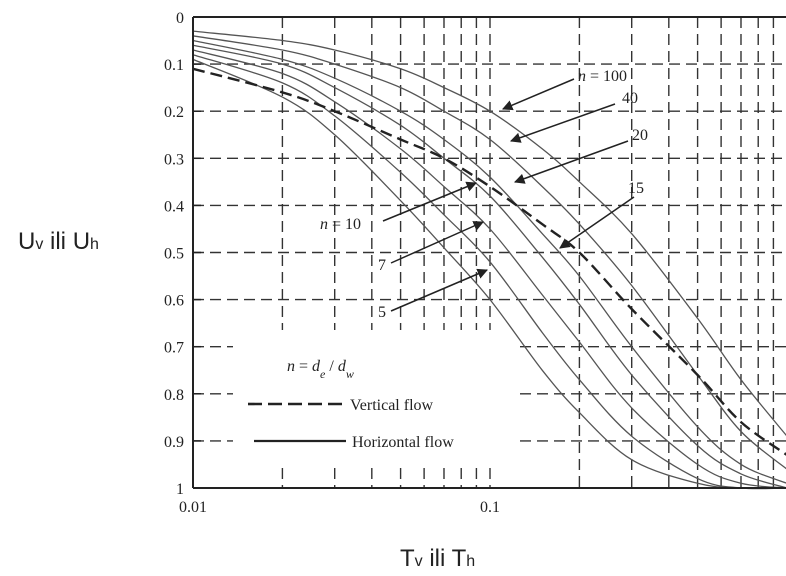 This screenshot has width=786, height=576. I want to click on x-tick-label: 0.1, so click(490, 507).